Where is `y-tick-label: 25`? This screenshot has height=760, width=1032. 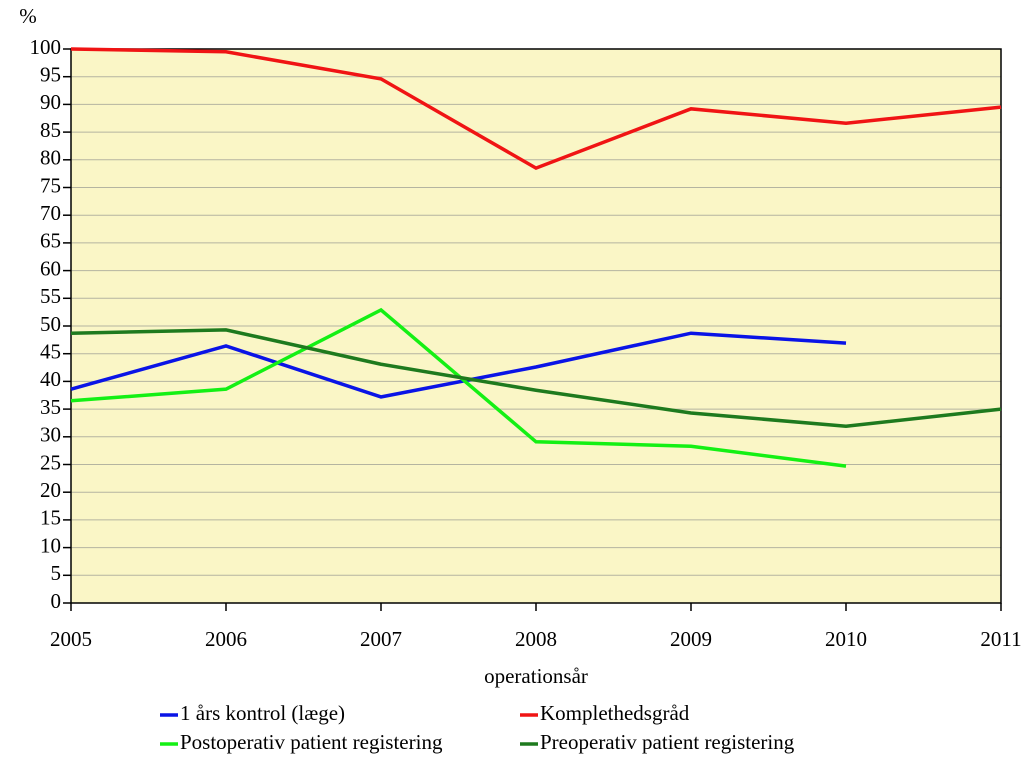 y-tick-label: 25 is located at coordinates (50, 462).